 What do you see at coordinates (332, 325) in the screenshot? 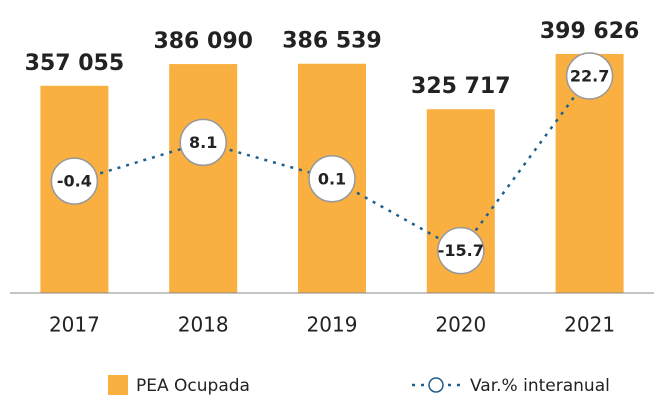
I see `x-tick-label: 2019` at bounding box center [332, 325].